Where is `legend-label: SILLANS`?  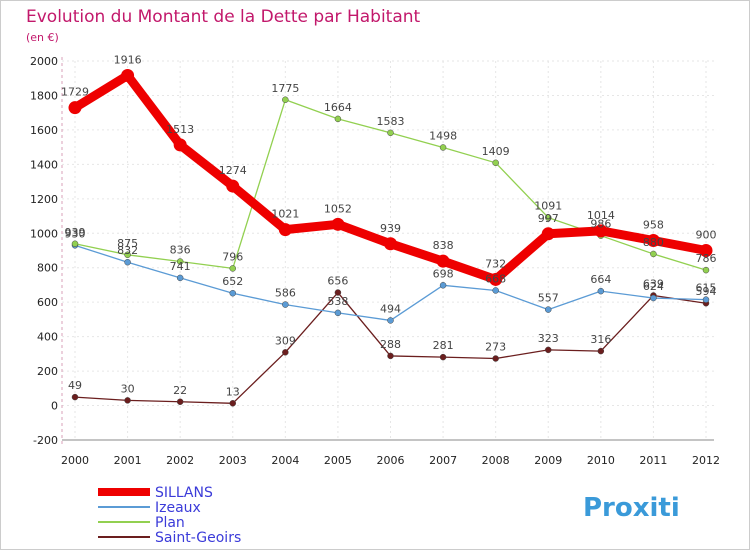 legend-label: SILLANS is located at coordinates (184, 493).